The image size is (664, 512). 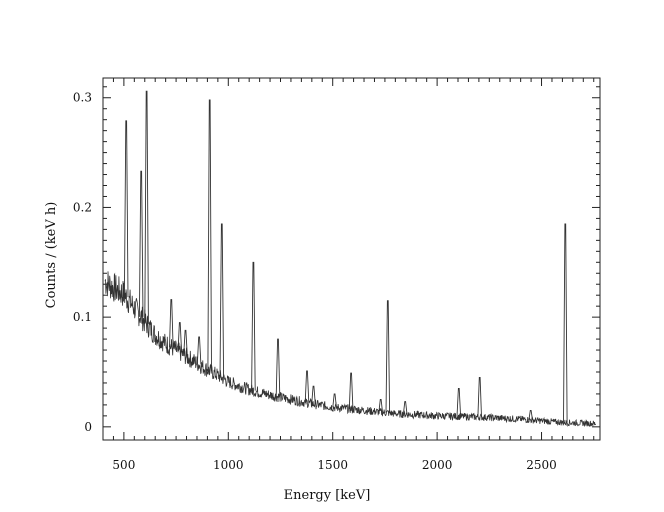 I want to click on y-axis-title: Counts / (keV h), so click(x=51, y=255).